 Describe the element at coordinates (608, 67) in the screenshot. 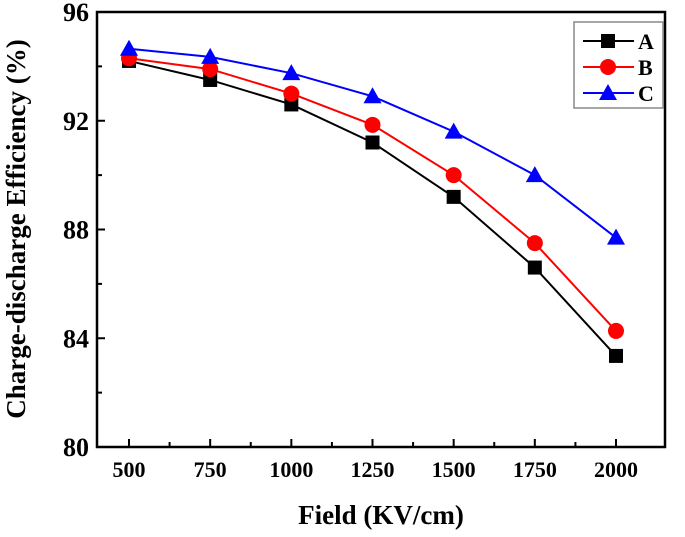

I see `legend-marker-B` at that location.